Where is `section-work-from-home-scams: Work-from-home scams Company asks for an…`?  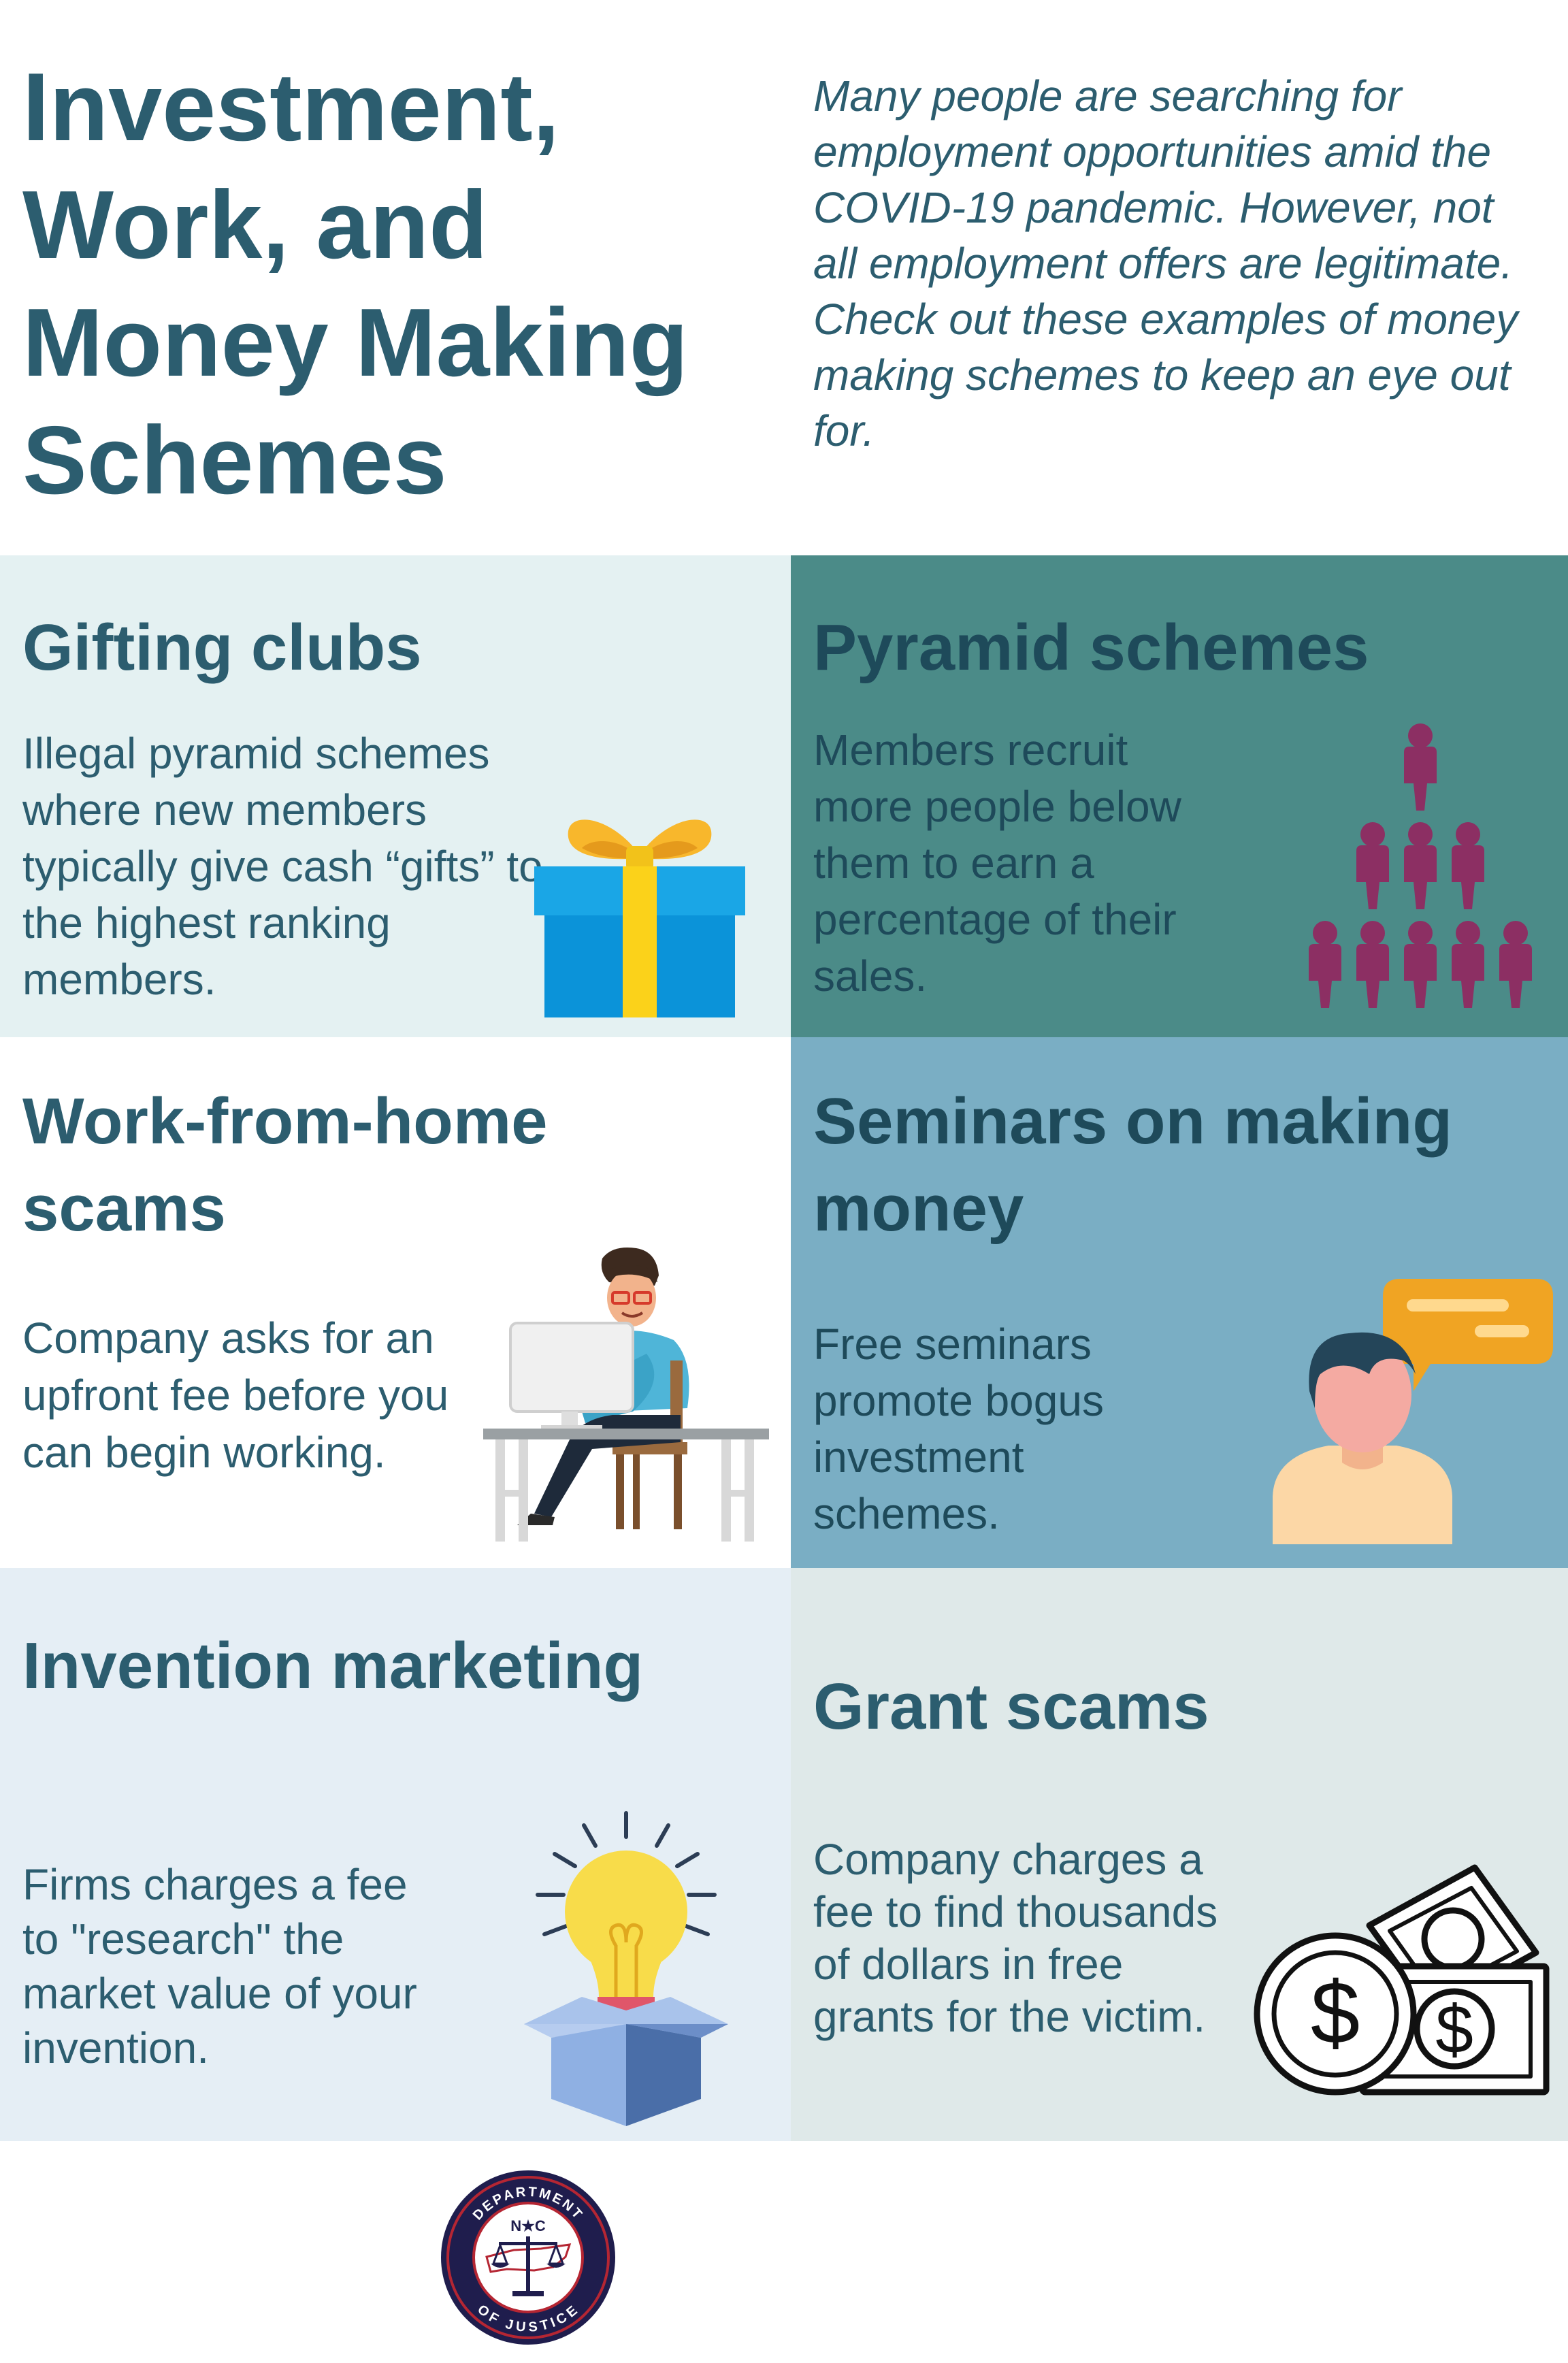
section-work-from-home-scams: Work-from-home scams Company asks for an… is located at coordinates (396, 1302).